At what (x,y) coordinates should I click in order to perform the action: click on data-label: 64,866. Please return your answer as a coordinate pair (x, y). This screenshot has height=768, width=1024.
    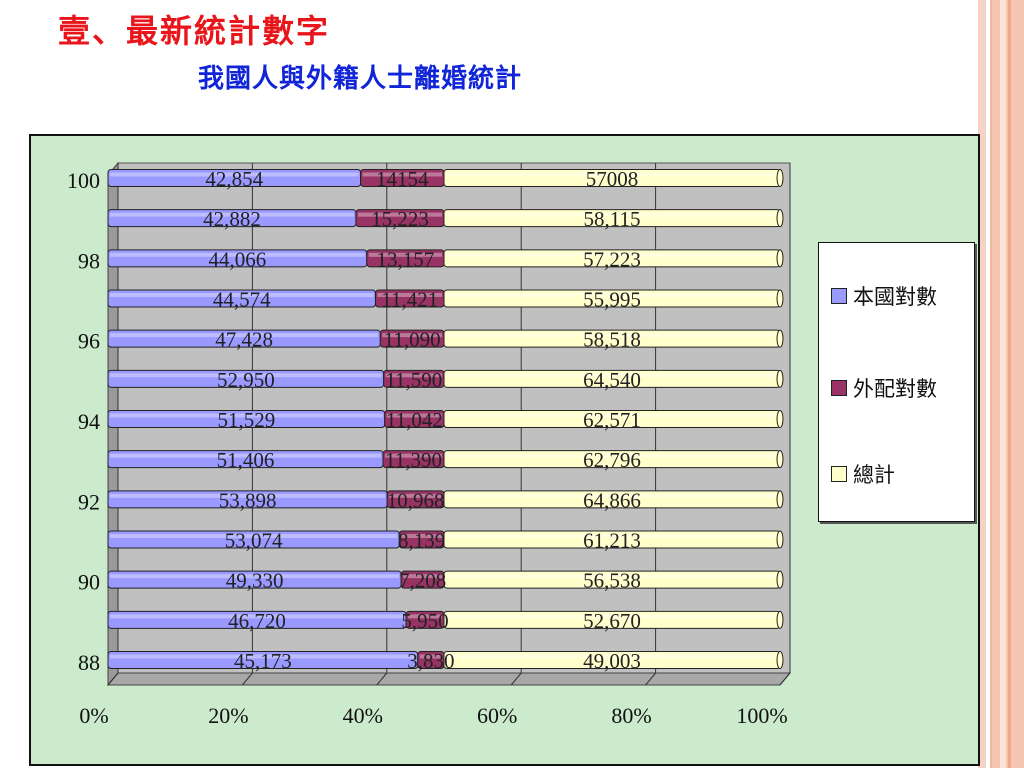
    Looking at the image, I should click on (612, 500).